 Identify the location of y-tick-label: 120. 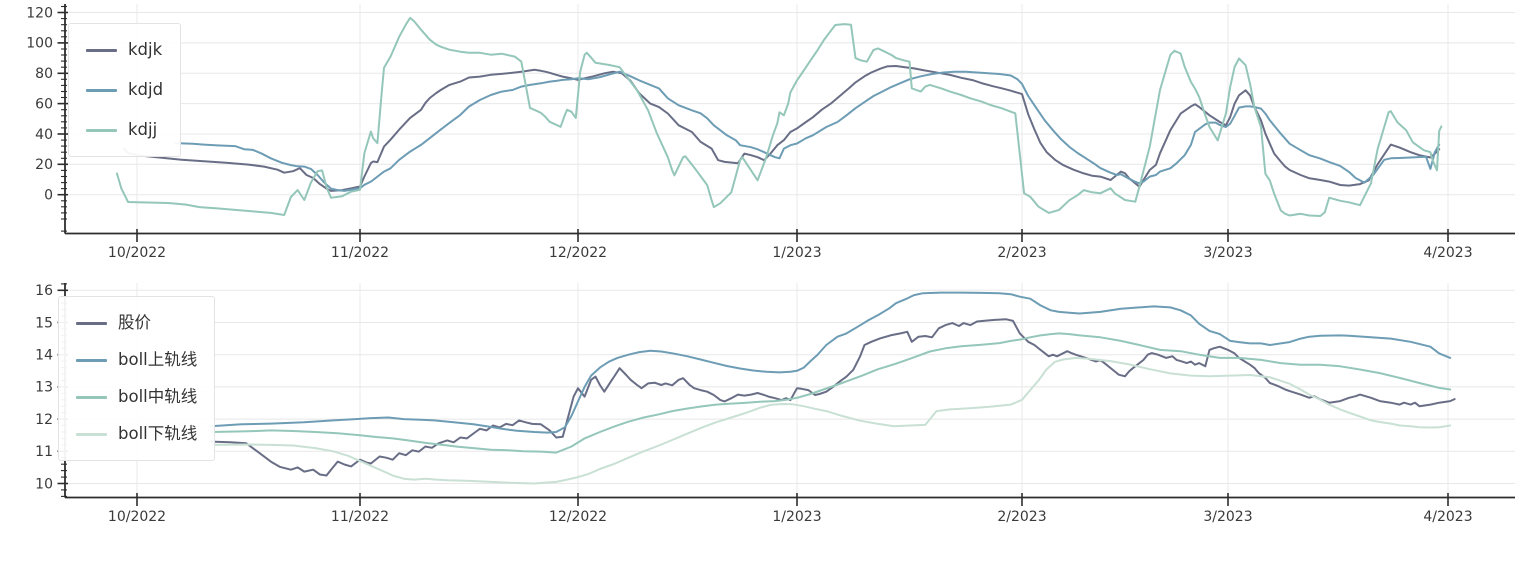
(39, 13).